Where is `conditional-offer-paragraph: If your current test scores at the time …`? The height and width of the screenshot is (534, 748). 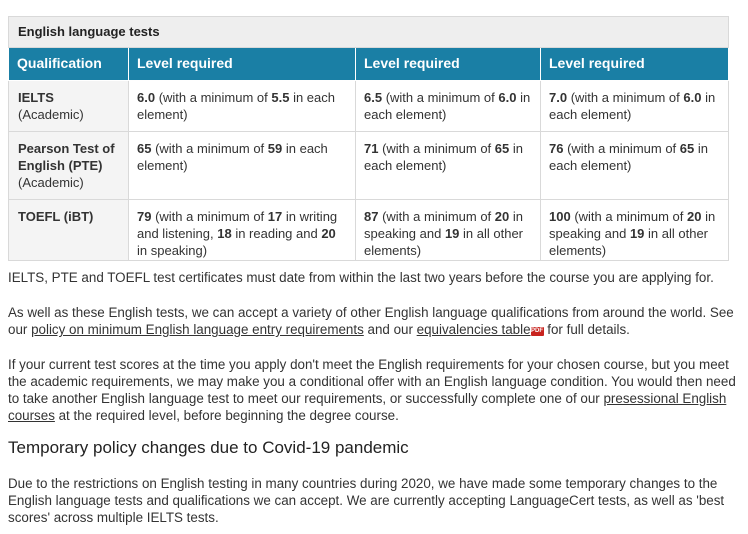
conditional-offer-paragraph: If your current test scores at the time … is located at coordinates (372, 390).